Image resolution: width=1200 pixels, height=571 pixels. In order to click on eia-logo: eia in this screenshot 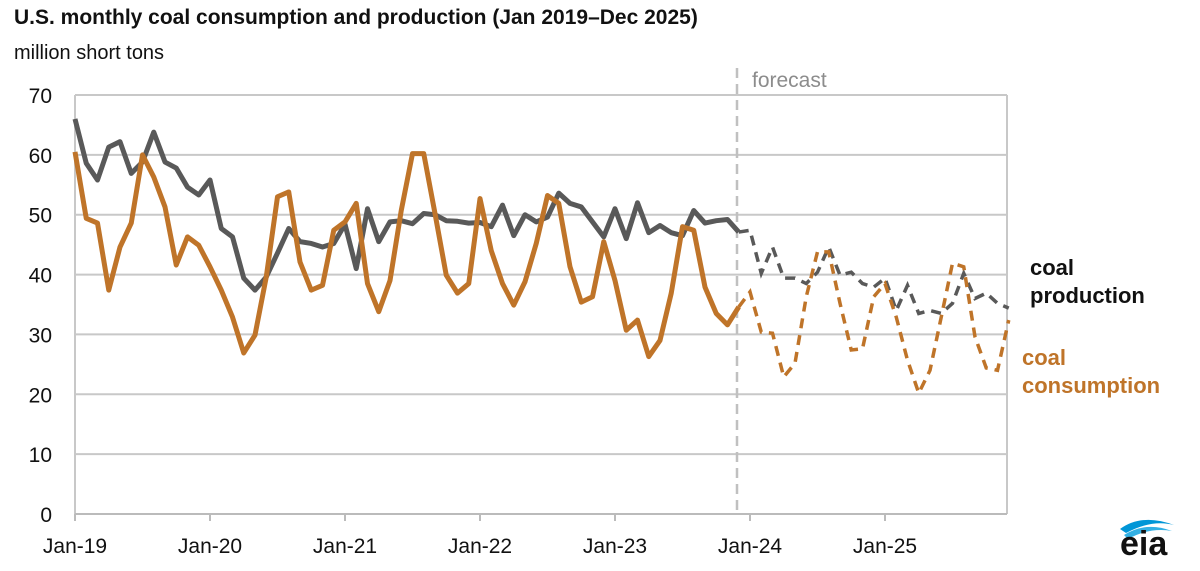, I will do `click(1147, 540)`.